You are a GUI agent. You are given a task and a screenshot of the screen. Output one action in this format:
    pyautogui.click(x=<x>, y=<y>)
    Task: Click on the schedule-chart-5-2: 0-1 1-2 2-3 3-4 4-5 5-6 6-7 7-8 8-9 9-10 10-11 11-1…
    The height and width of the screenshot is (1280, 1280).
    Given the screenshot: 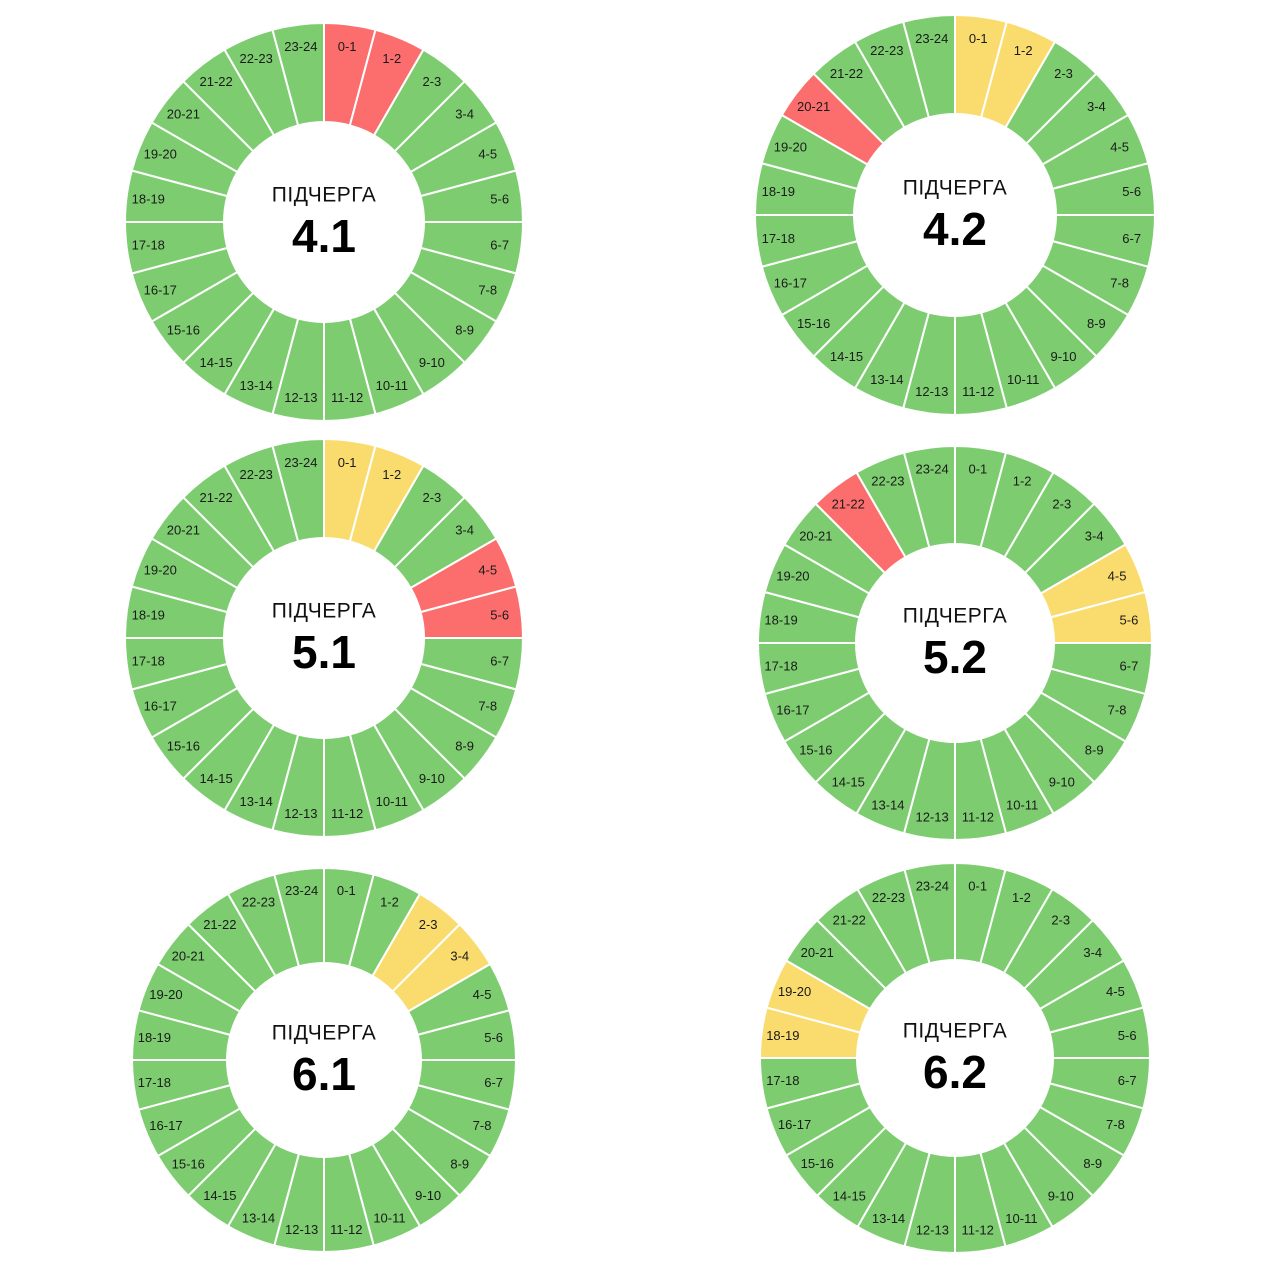 What is the action you would take?
    pyautogui.click(x=955, y=643)
    